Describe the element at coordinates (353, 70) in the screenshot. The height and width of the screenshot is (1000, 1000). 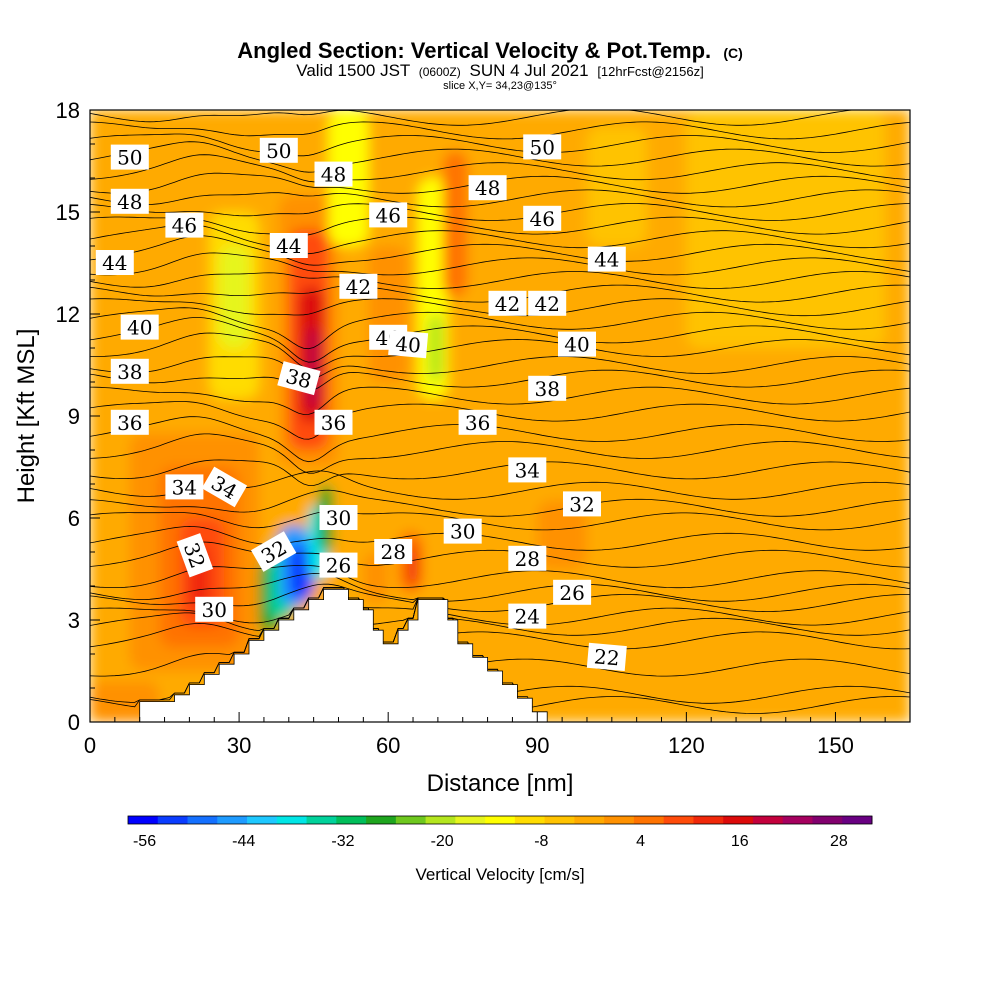
I see `subtitle-valid: Valid 1500 JST` at that location.